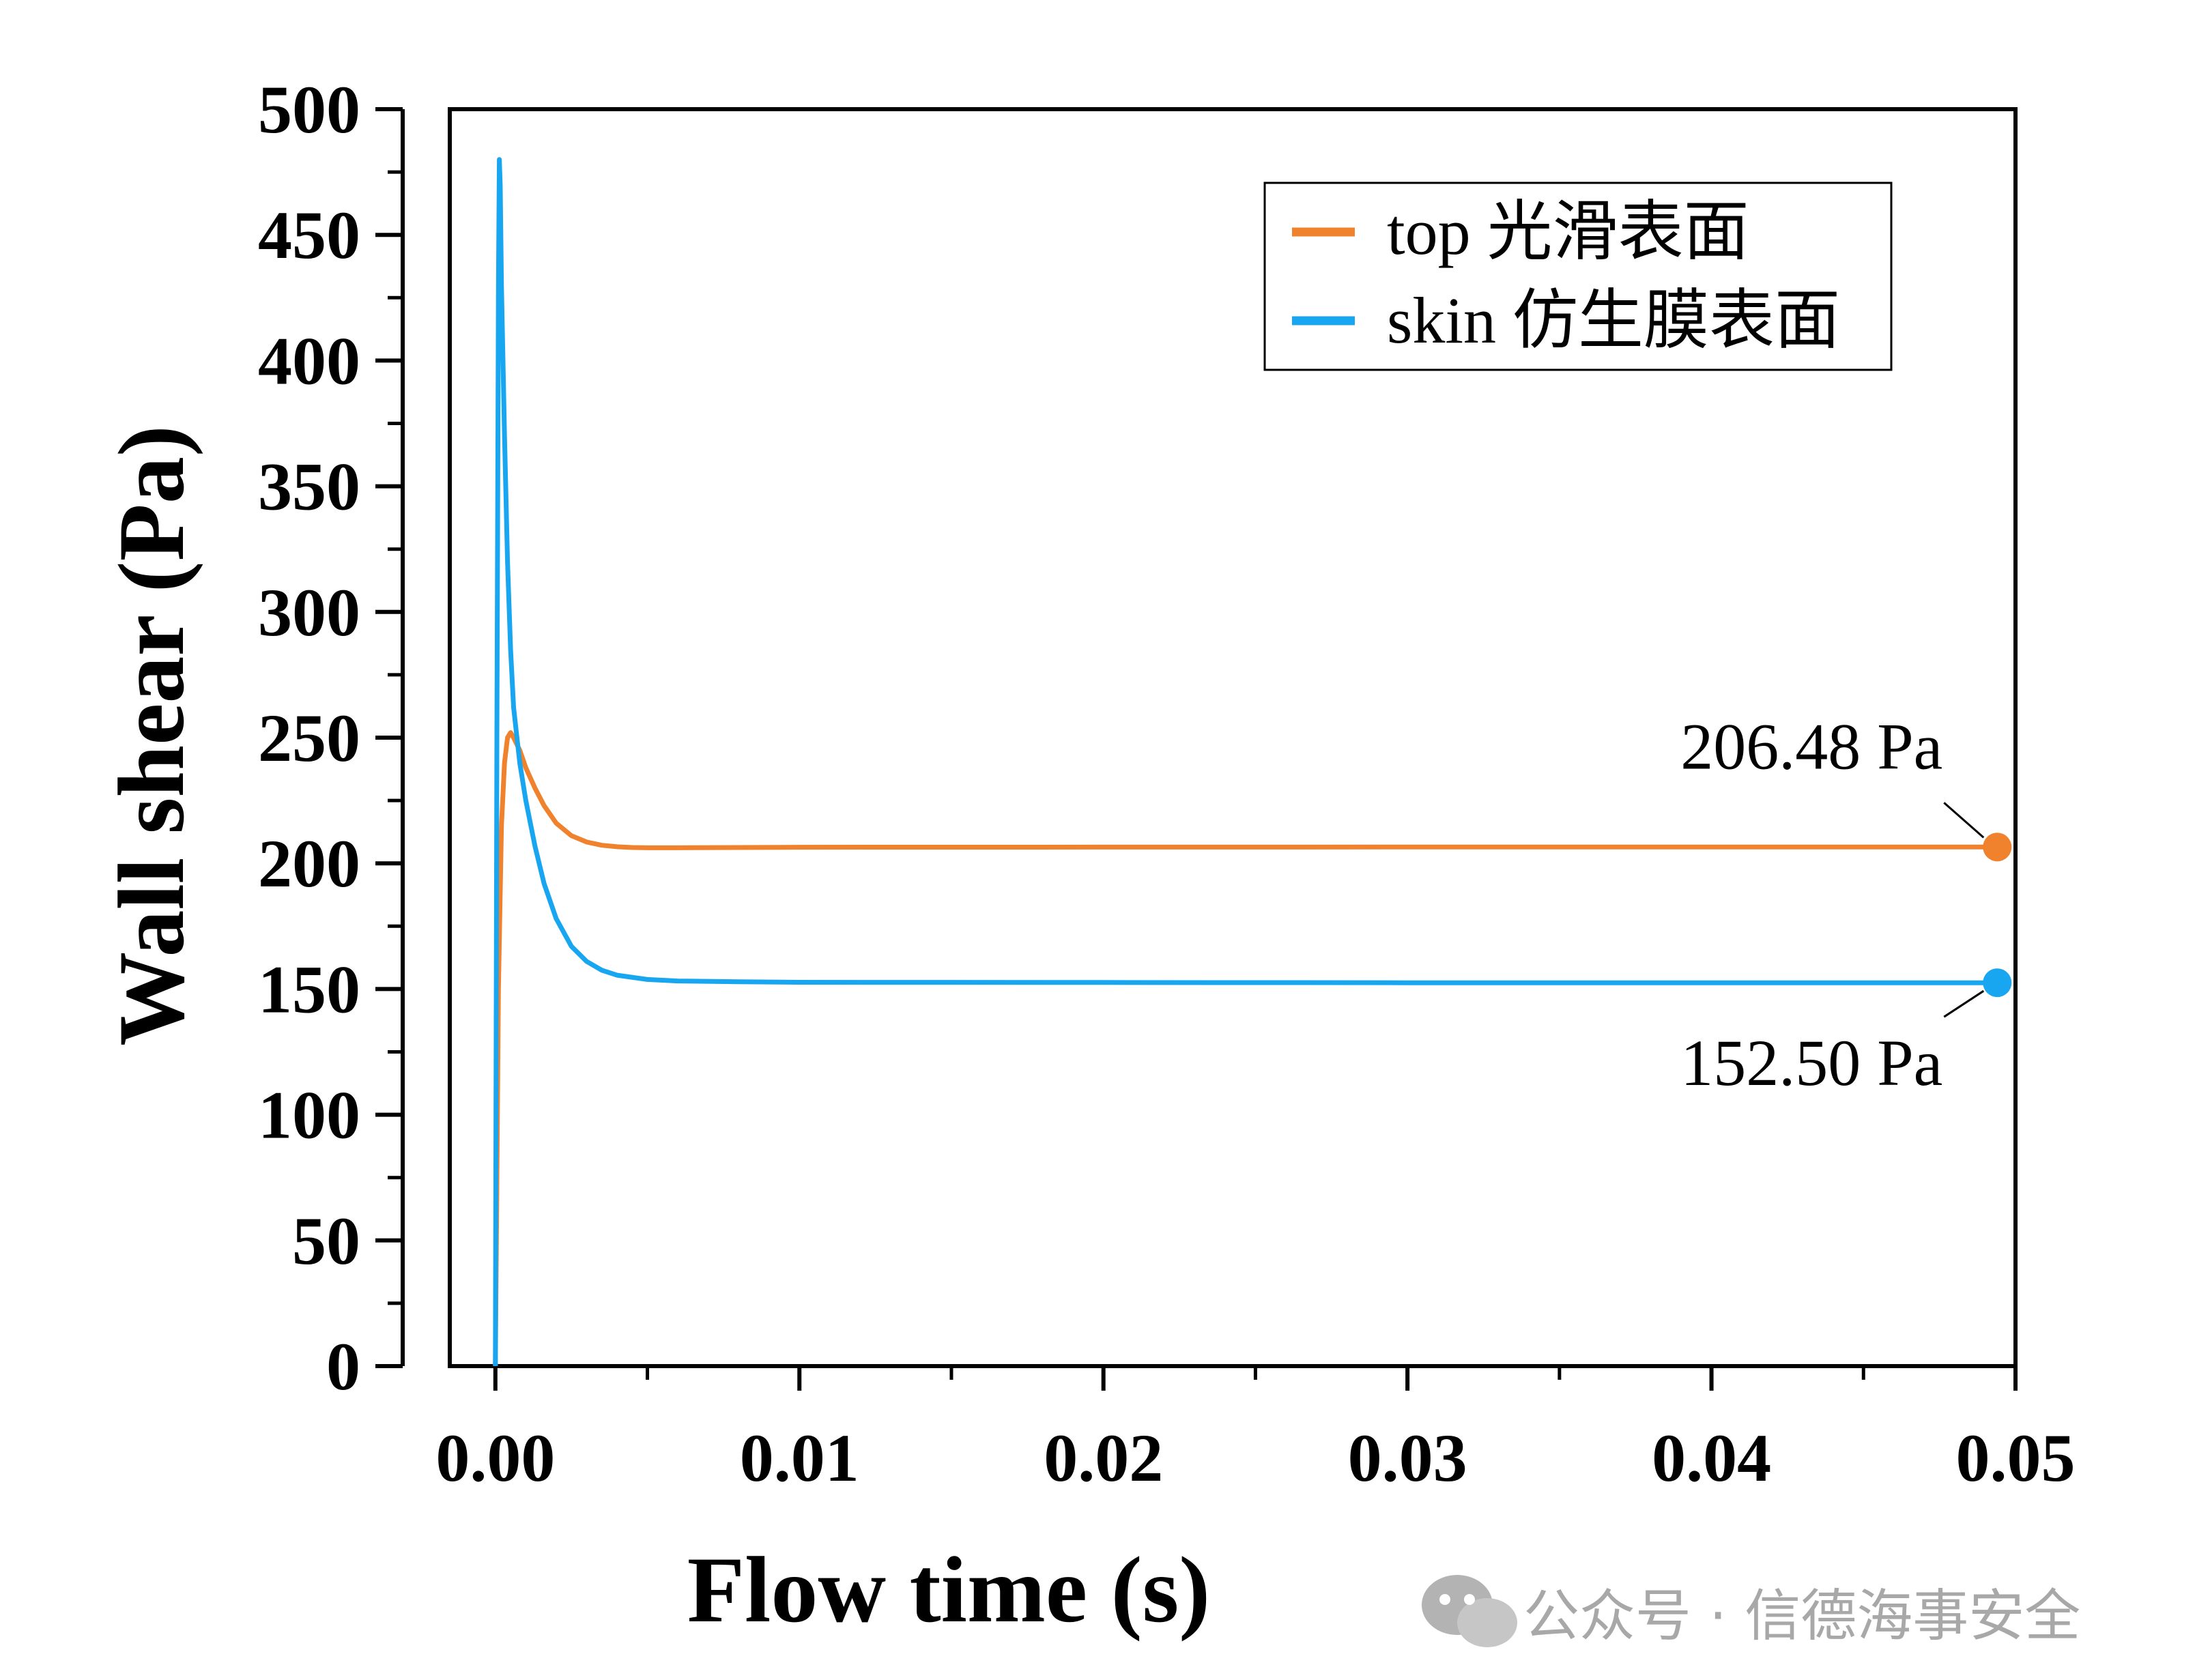 The width and height of the screenshot is (2195, 1680). I want to click on y-tick-label: 350, so click(309, 487).